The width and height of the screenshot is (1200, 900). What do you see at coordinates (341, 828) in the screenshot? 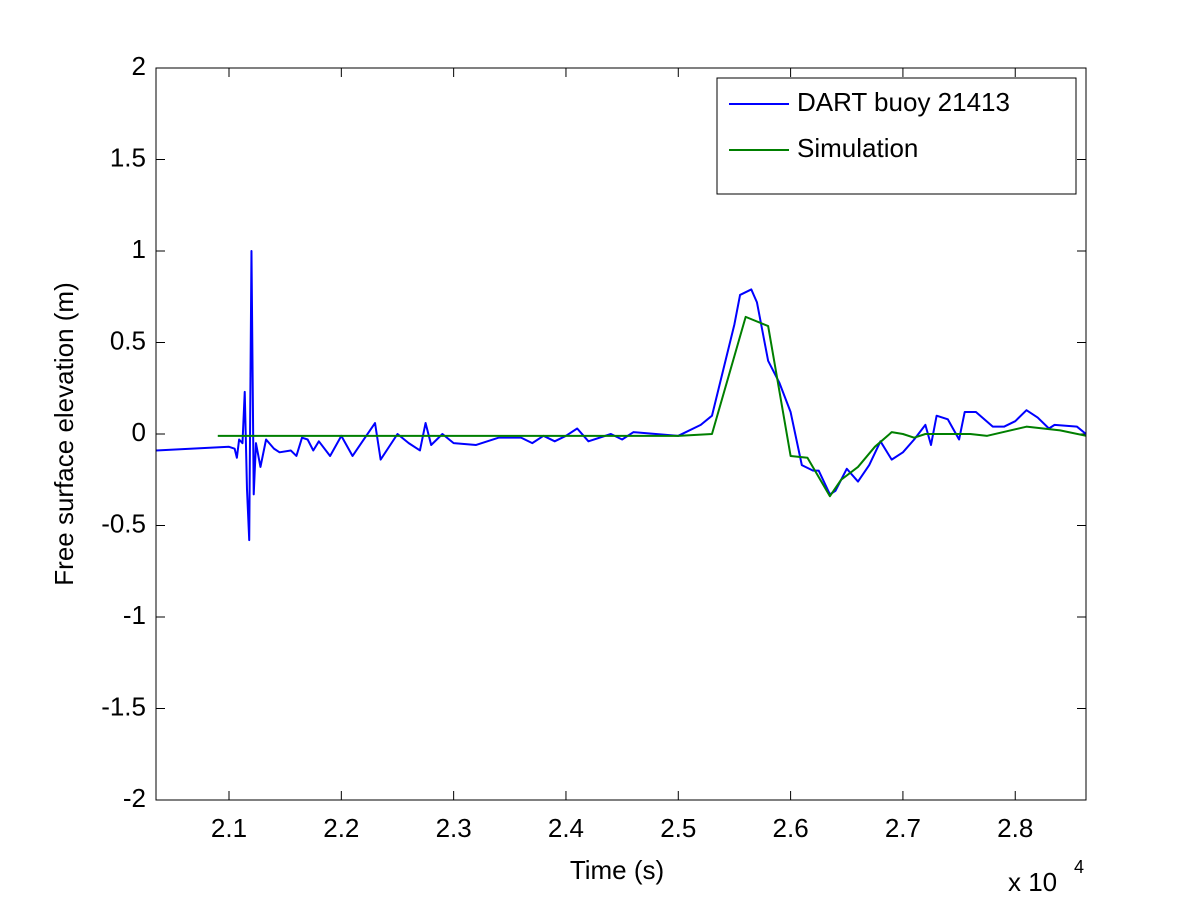
I see `x-tick-label: 2.2` at bounding box center [341, 828].